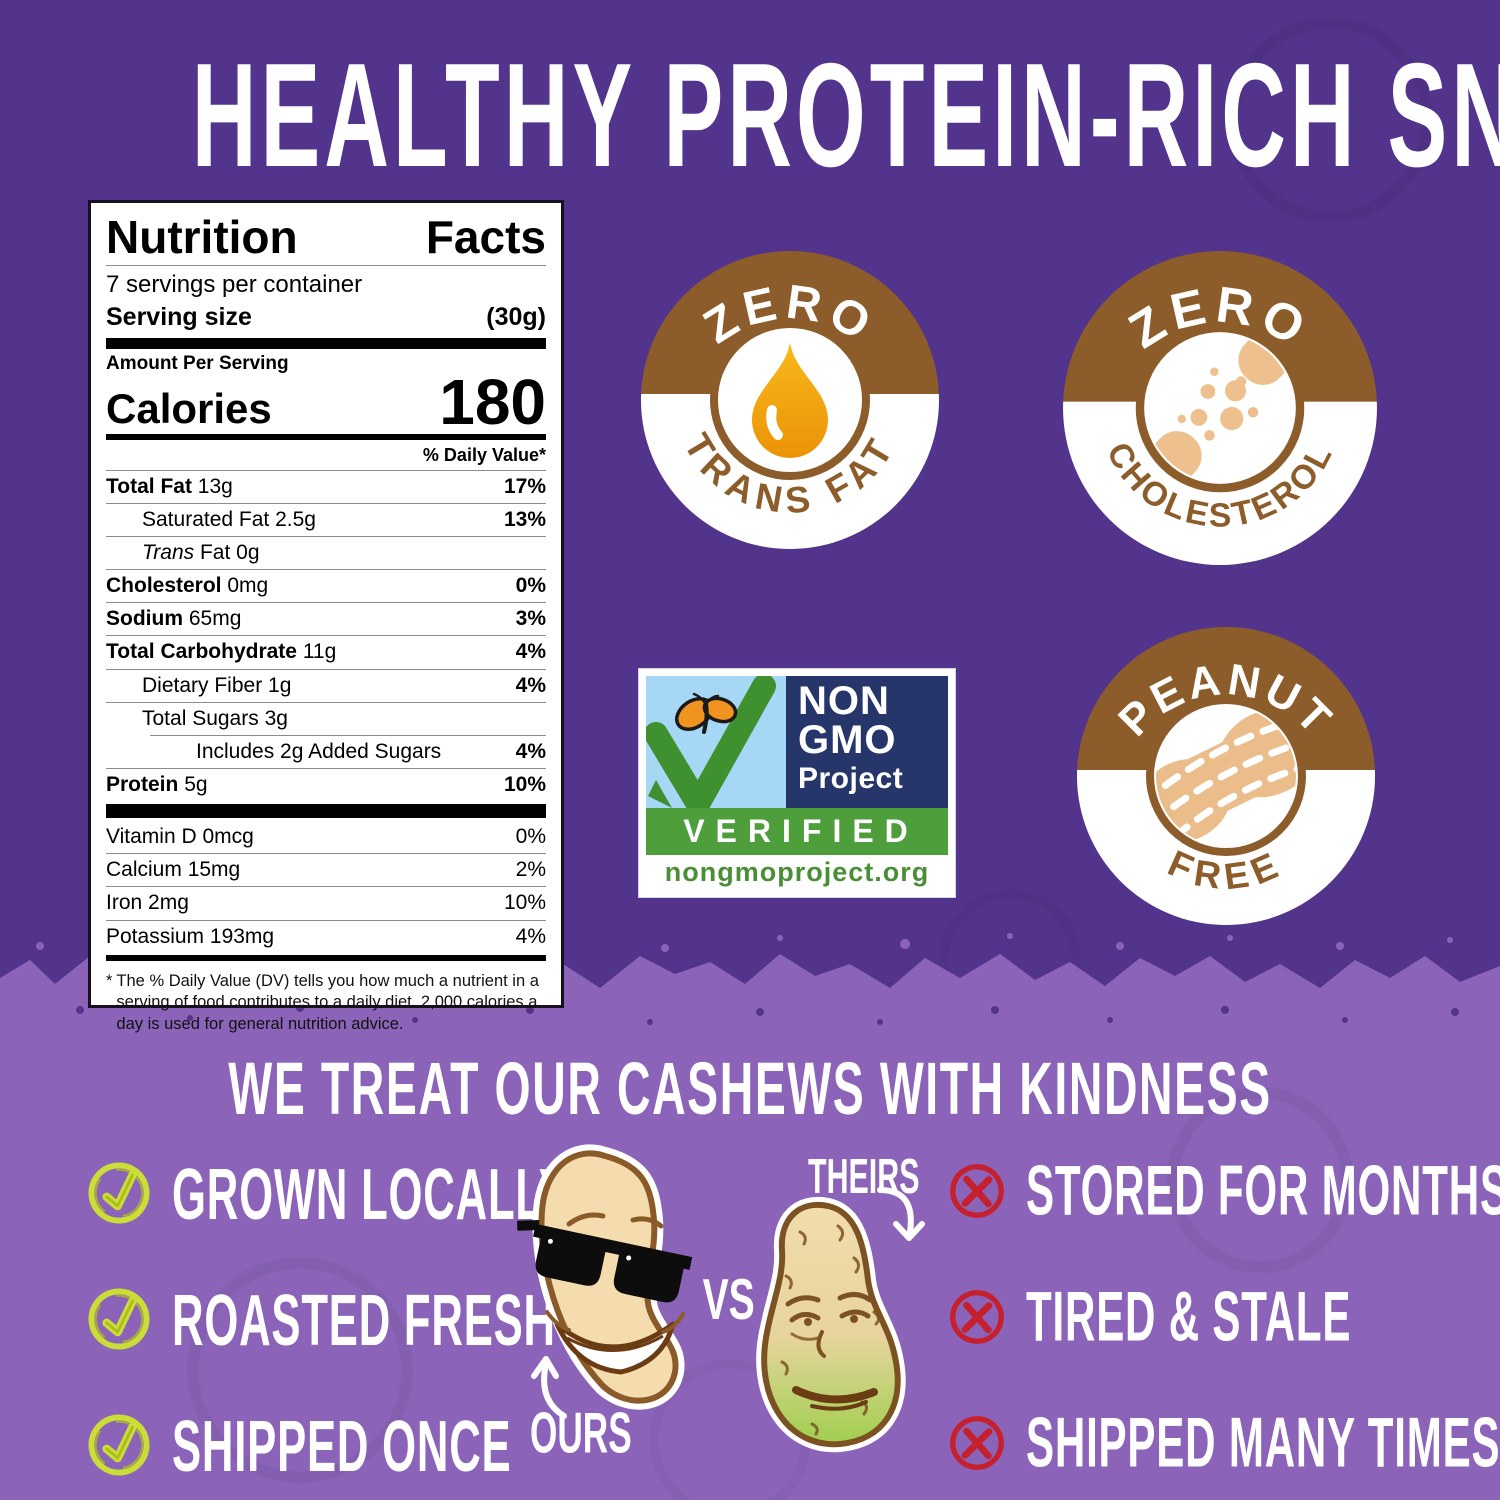 The image size is (1500, 1500). Describe the element at coordinates (605, 1261) in the screenshot. I see `sunglasses` at that location.